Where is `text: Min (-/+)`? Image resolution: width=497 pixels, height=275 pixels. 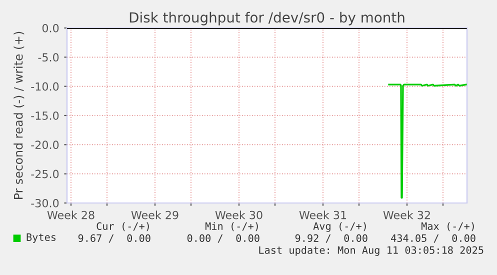
text: Min (-/+) is located at coordinates (231, 227).